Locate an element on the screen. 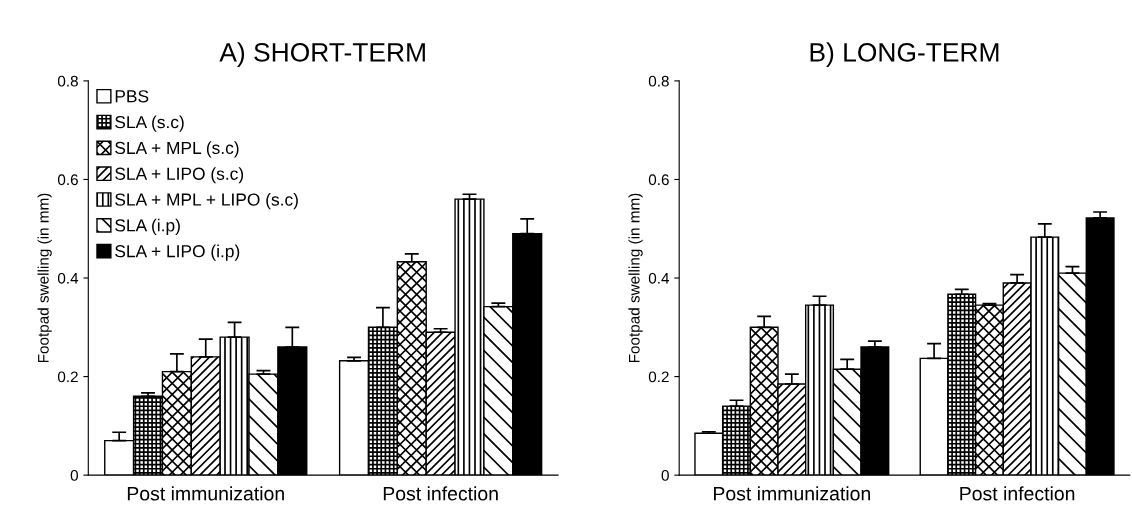  legend-label: PBS is located at coordinates (132, 96).